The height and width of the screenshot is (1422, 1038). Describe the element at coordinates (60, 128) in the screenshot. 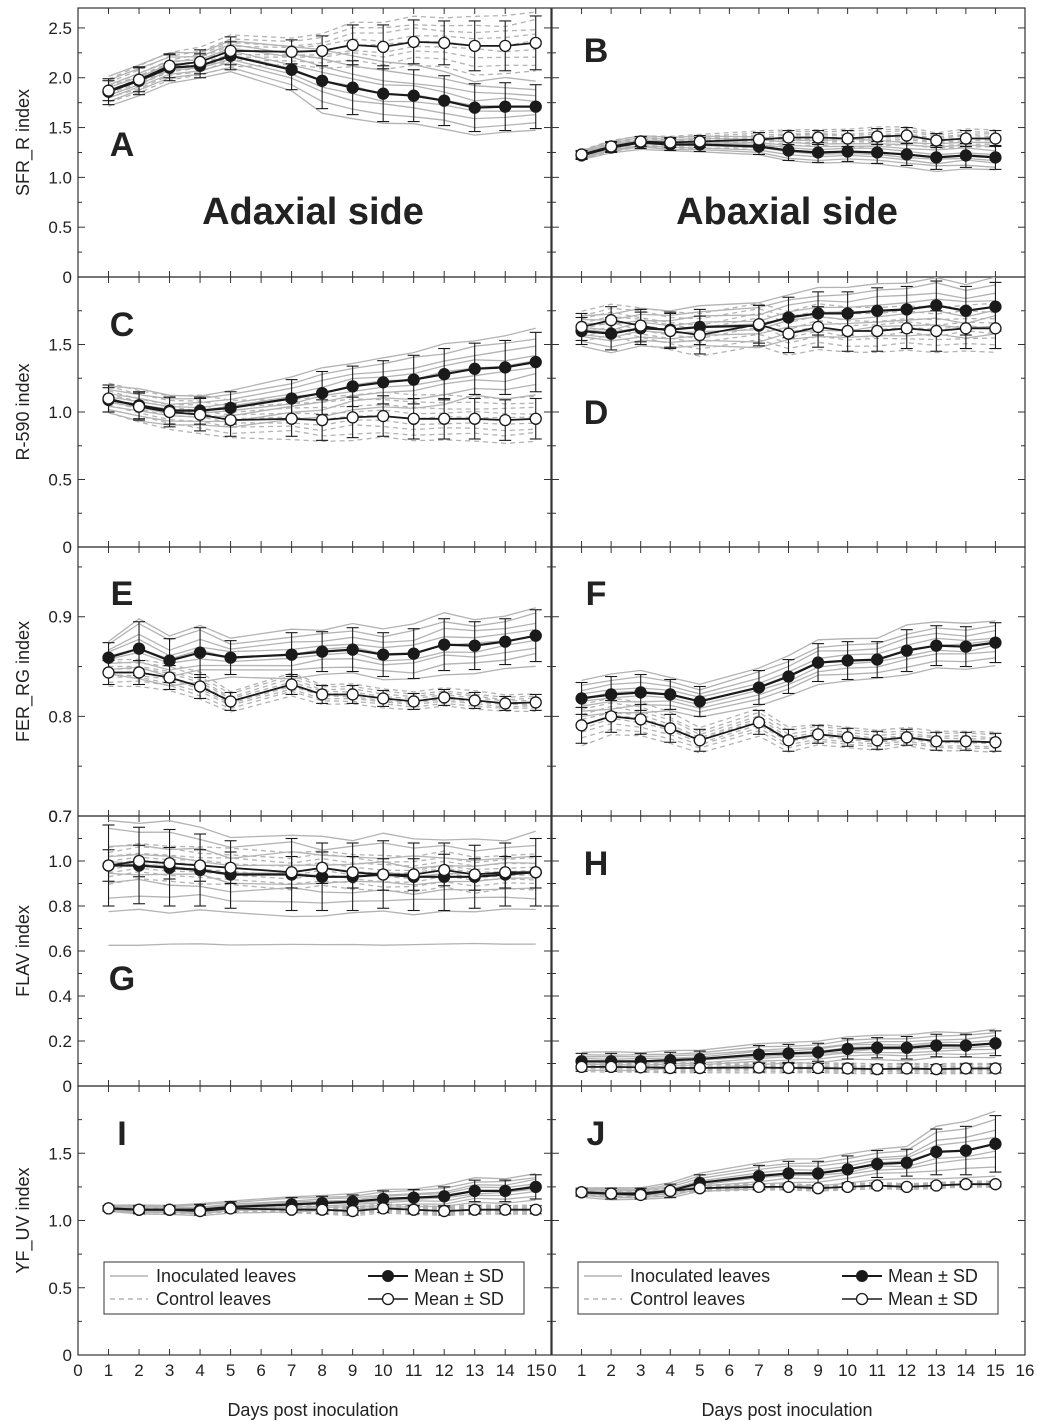

I see `y-tick-label: 1.5` at that location.